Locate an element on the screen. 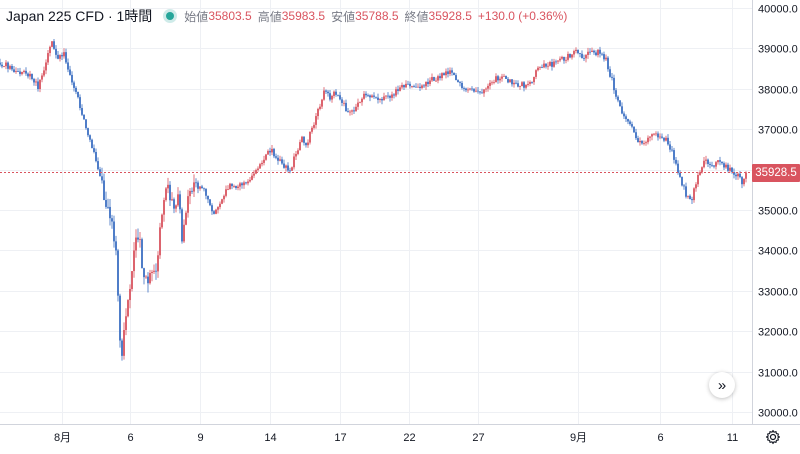  close-label: 終値 is located at coordinates (416, 16).